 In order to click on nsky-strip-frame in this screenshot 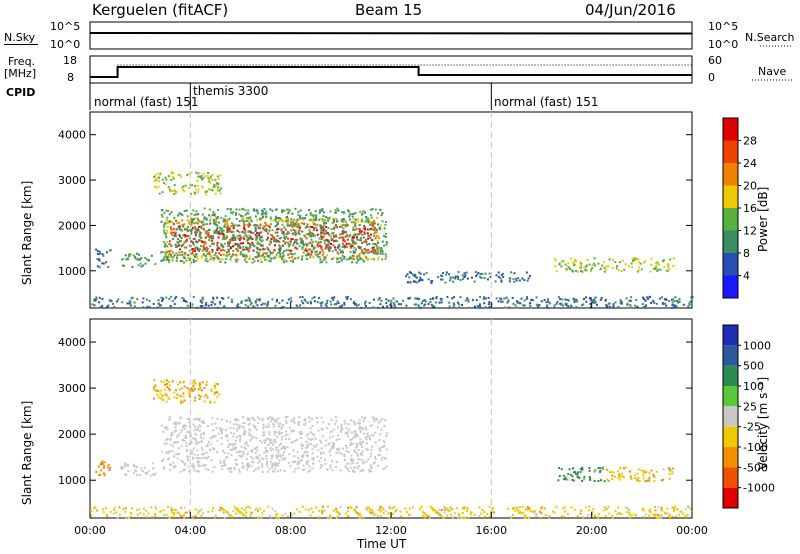, I will do `click(391, 35)`.